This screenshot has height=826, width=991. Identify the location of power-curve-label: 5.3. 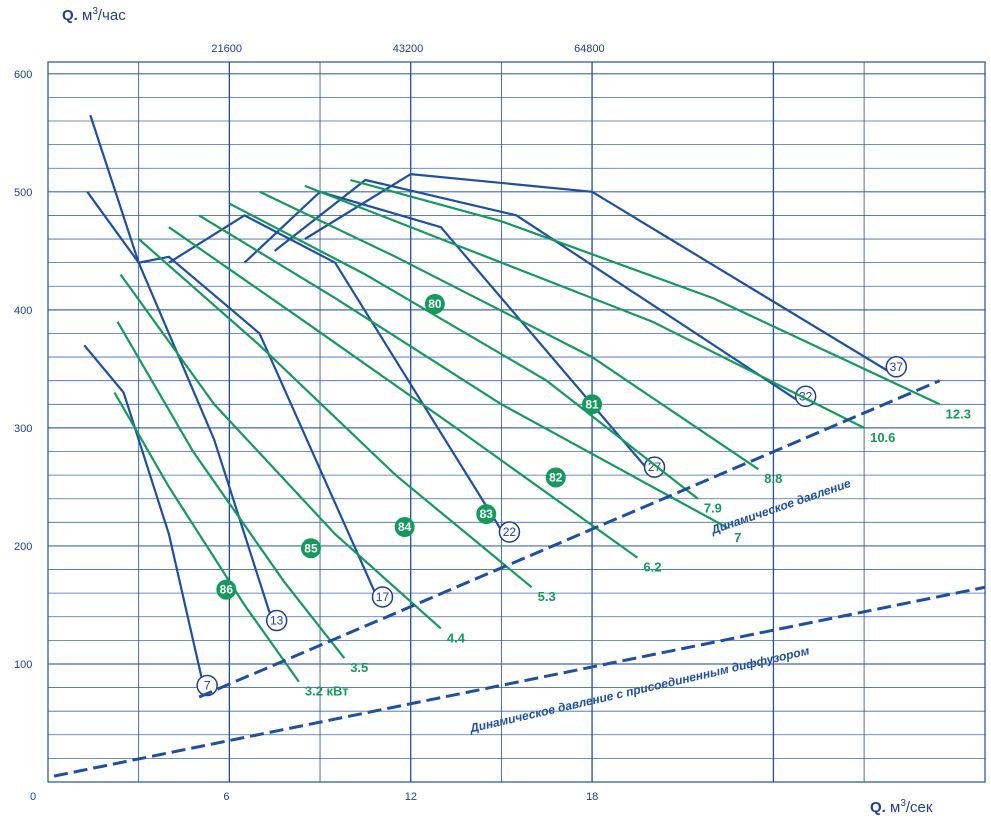
(547, 596).